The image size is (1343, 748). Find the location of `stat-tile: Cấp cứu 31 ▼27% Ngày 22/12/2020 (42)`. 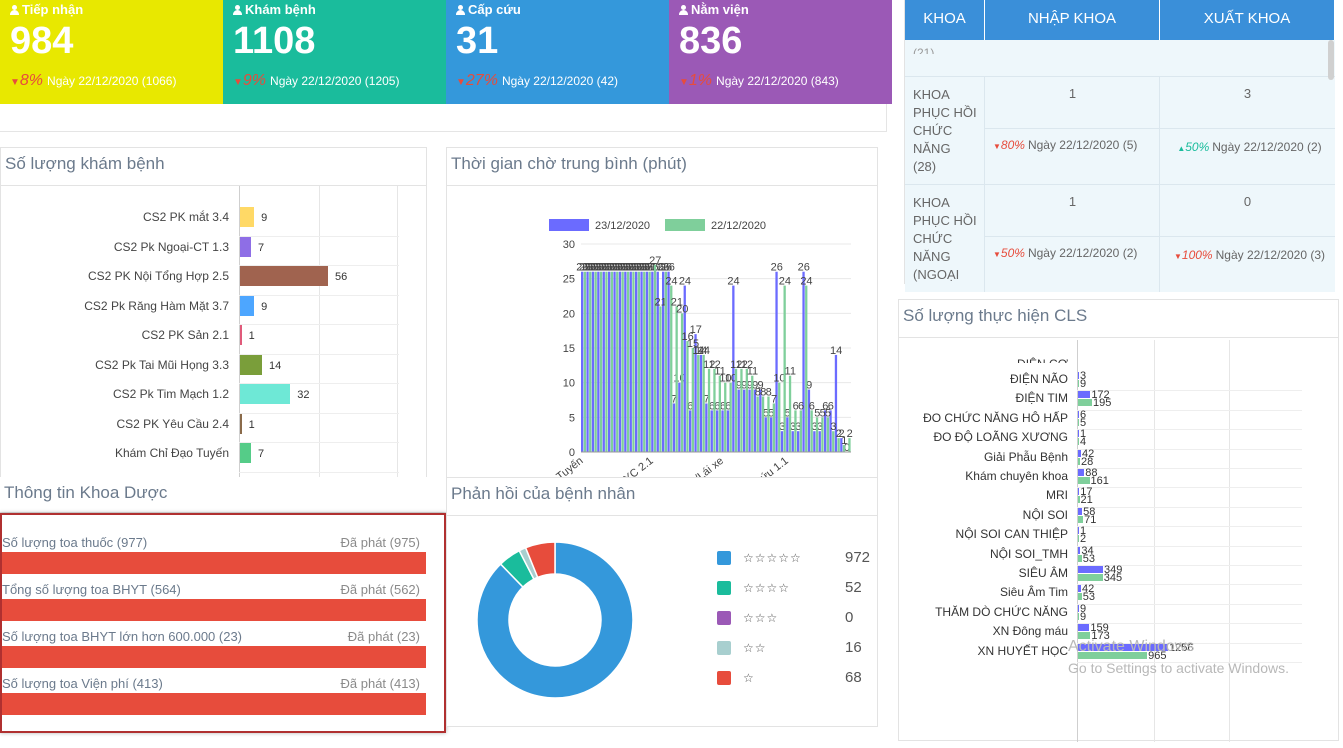

stat-tile: Cấp cứu 31 ▼27% Ngày 22/12/2020 (42) is located at coordinates (557, 52).